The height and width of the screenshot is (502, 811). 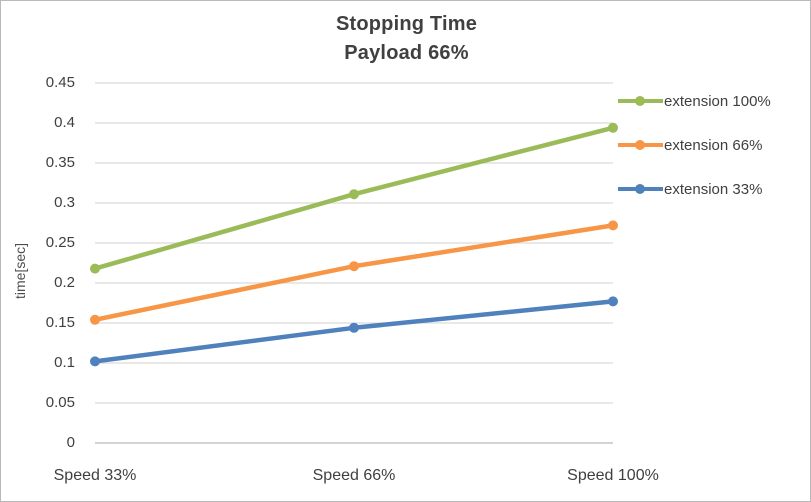 I want to click on y-tick-label: 0, so click(x=70, y=442).